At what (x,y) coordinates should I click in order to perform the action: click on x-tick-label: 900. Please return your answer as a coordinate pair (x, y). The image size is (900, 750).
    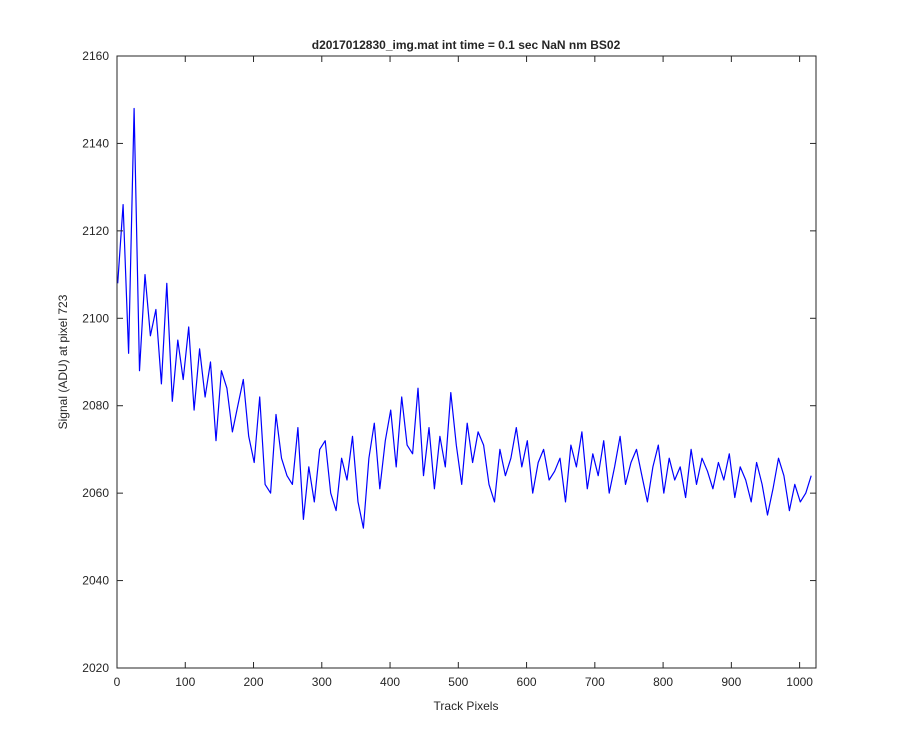
    Looking at the image, I should click on (731, 682).